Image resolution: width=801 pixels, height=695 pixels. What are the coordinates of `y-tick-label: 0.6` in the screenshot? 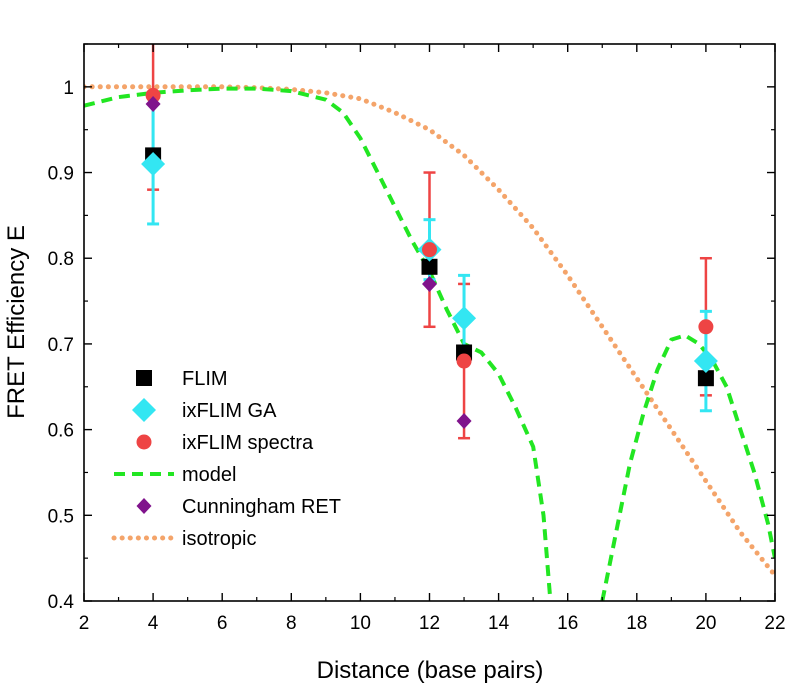 It's located at (61, 431).